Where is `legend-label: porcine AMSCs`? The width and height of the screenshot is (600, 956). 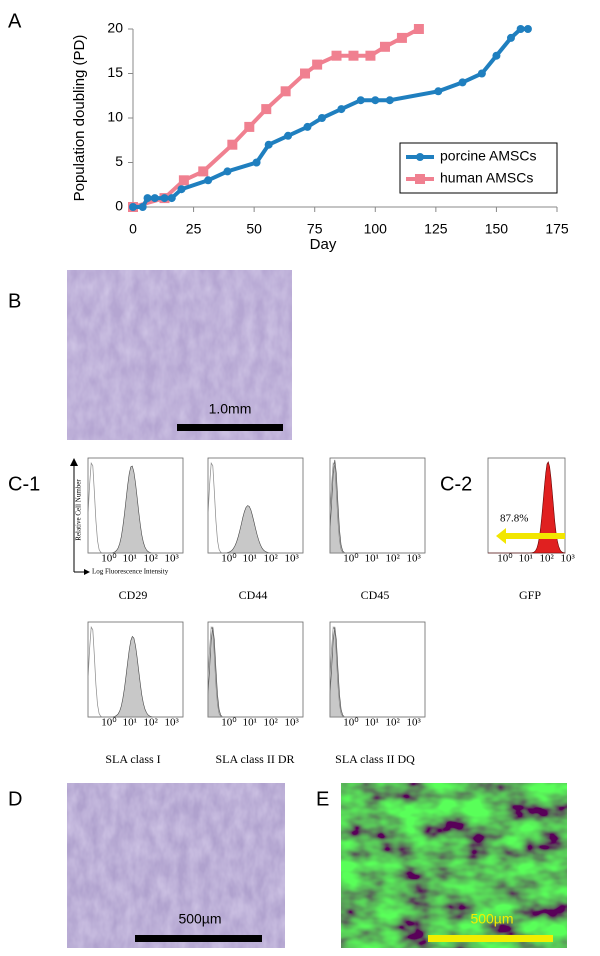 legend-label: porcine AMSCs is located at coordinates (488, 156).